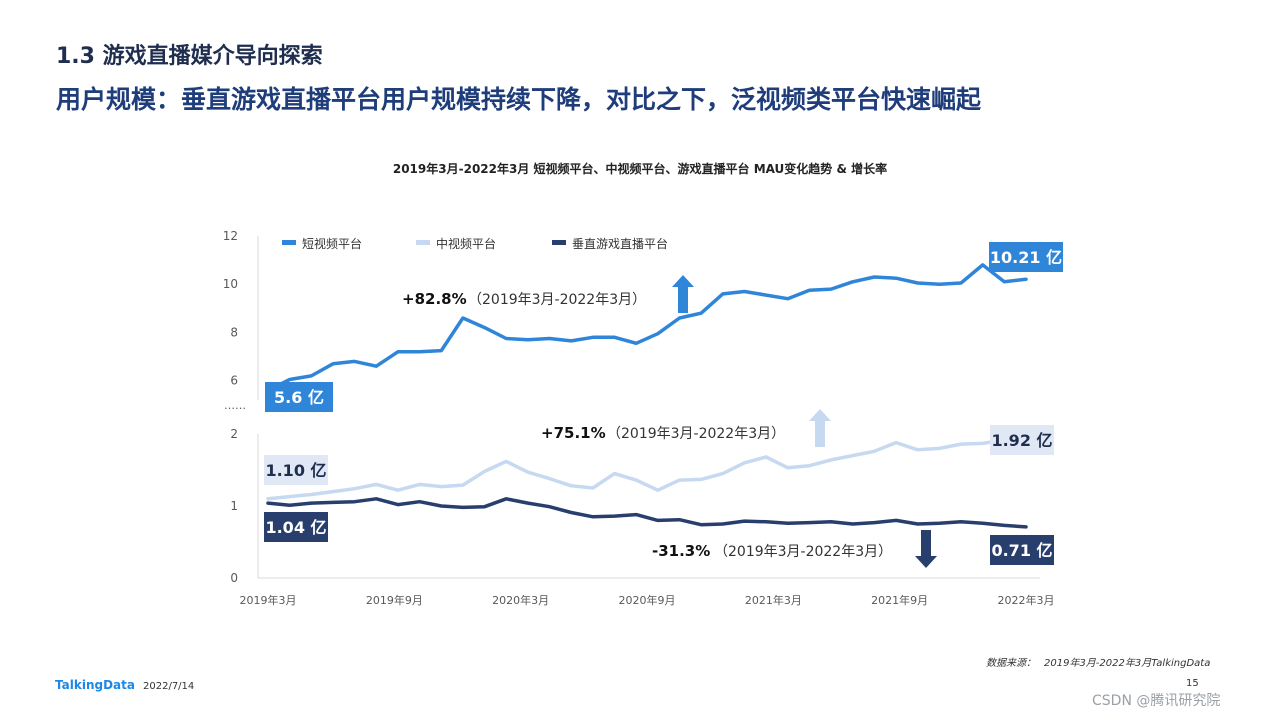 The height and width of the screenshot is (720, 1280). Describe the element at coordinates (268, 600) in the screenshot. I see `x-tick-label: 2019年3月` at that location.